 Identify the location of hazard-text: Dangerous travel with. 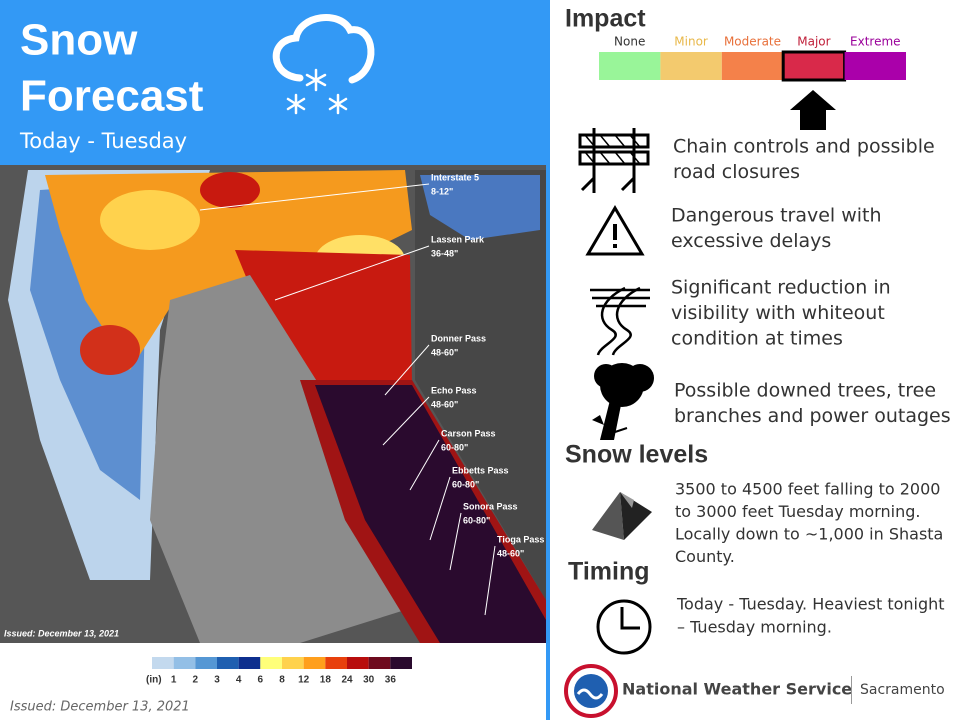
(776, 216).